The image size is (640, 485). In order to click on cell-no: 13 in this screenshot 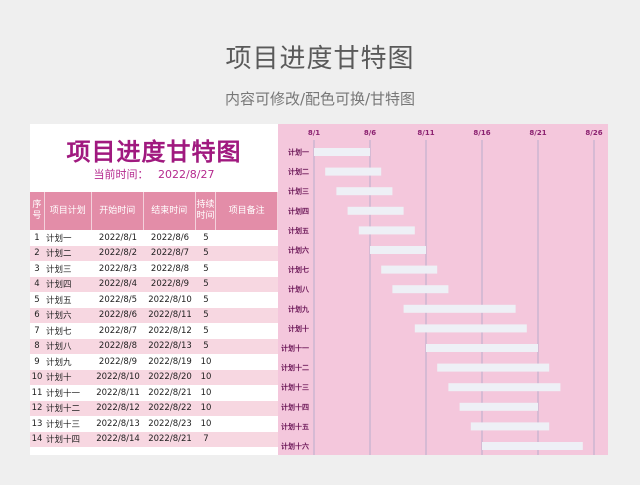, I will do `click(37, 423)`.